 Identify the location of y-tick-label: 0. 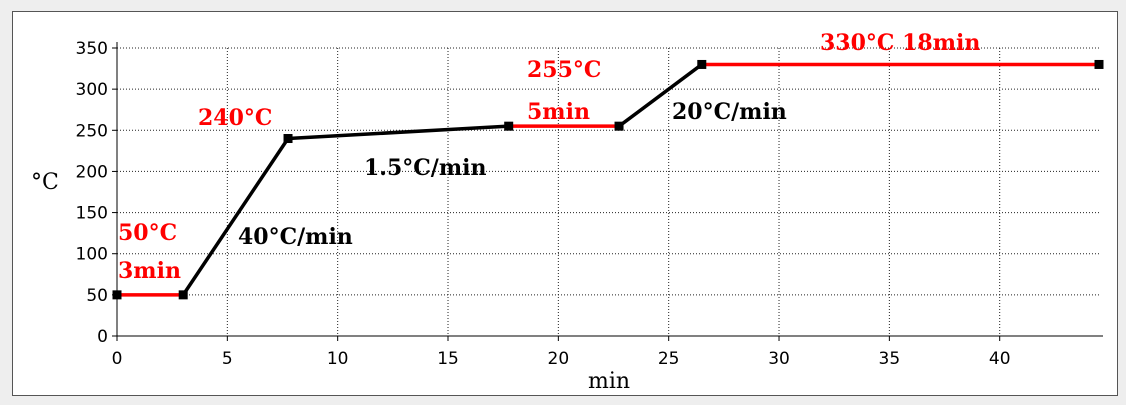
(102, 337).